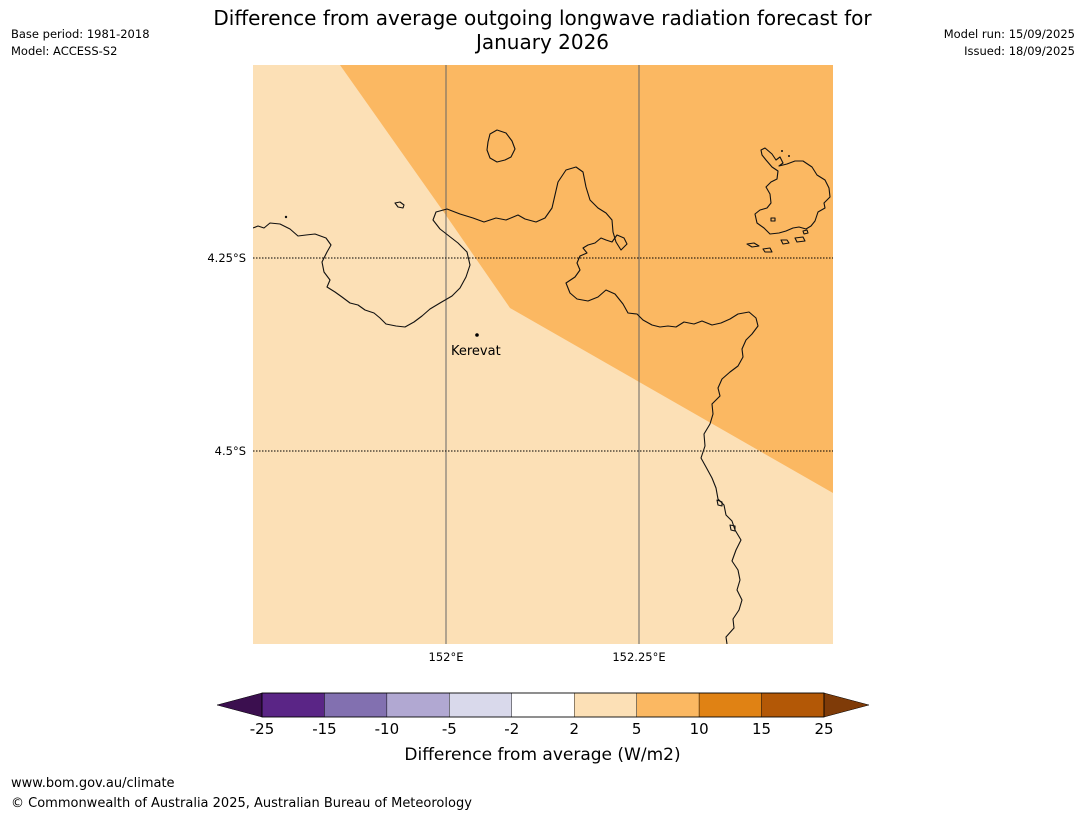 The image size is (1085, 816). What do you see at coordinates (1019, 51) in the screenshot?
I see `issued-text: Issued: 18/09/2025` at bounding box center [1019, 51].